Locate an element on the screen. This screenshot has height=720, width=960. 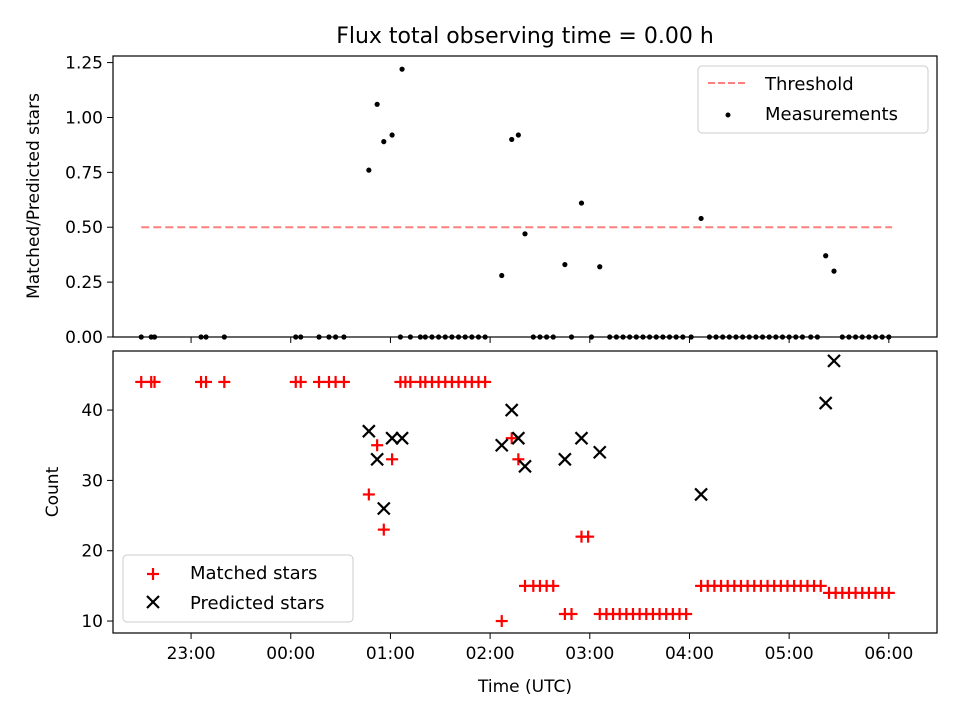
top-legend-box is located at coordinates (813, 99).